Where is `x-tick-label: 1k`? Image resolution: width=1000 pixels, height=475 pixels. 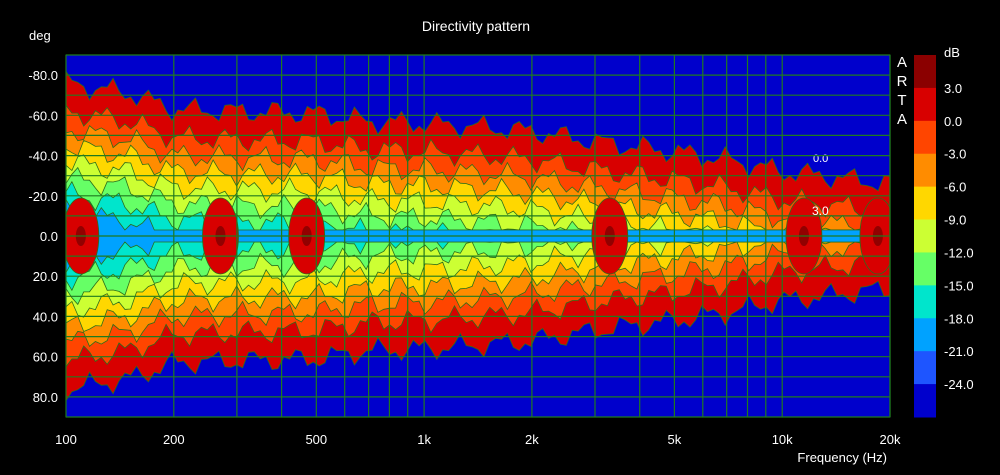 x-tick-label: 1k is located at coordinates (424, 439).